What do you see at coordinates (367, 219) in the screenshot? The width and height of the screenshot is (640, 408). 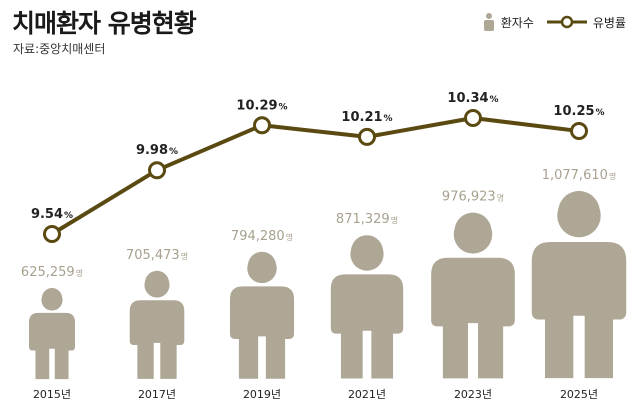 I see `patient-count-label: 871,329명` at bounding box center [367, 219].